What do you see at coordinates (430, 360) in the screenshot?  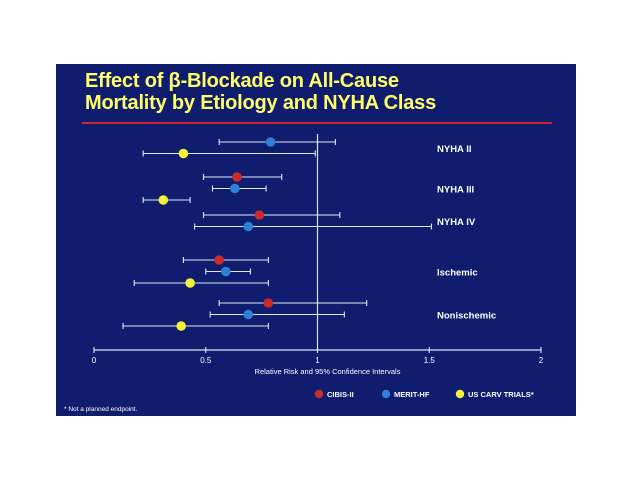 I see `x-tick-label: 1.5` at bounding box center [430, 360].